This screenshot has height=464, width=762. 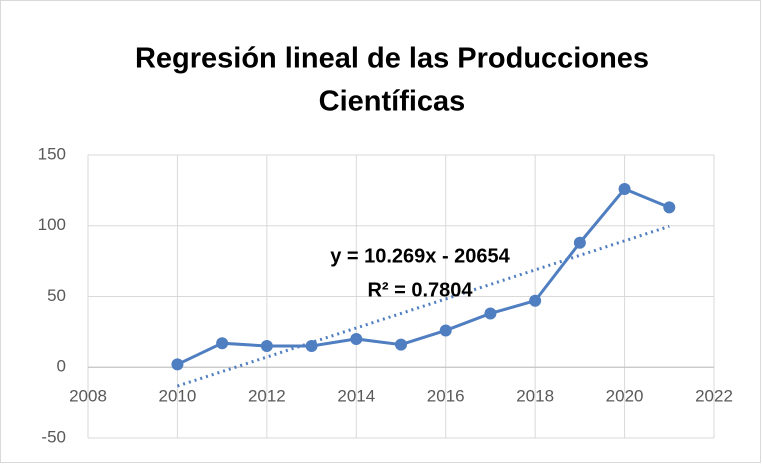 What do you see at coordinates (535, 396) in the screenshot?
I see `x-tick-label: 2018` at bounding box center [535, 396].